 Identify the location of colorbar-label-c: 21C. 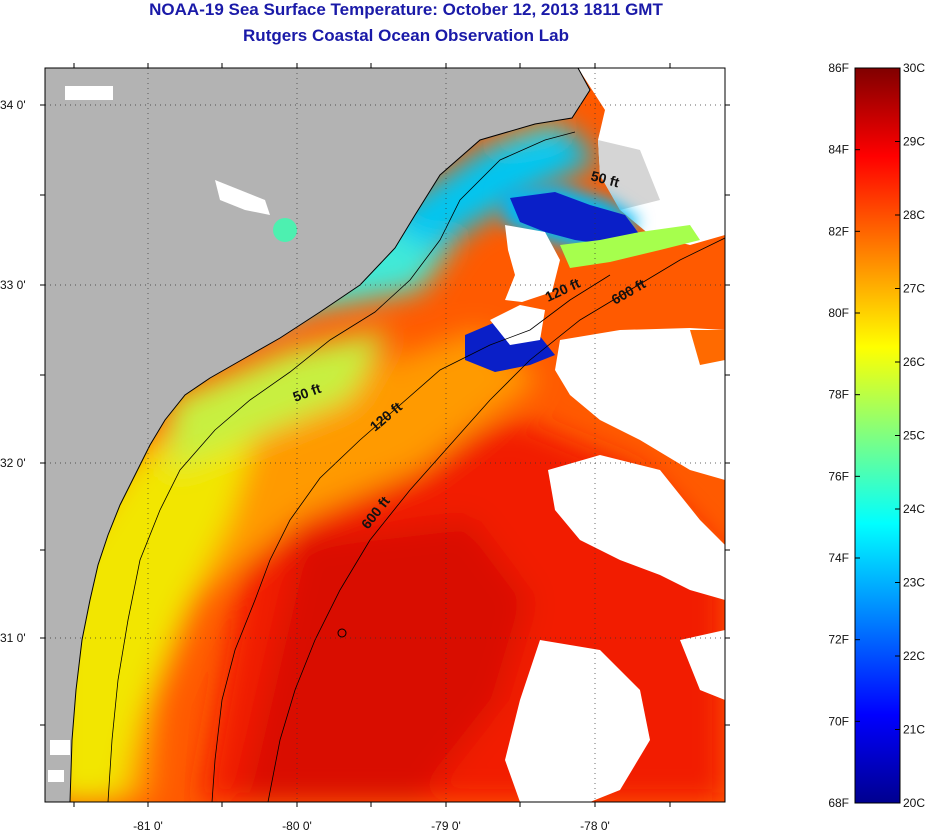
(914, 730).